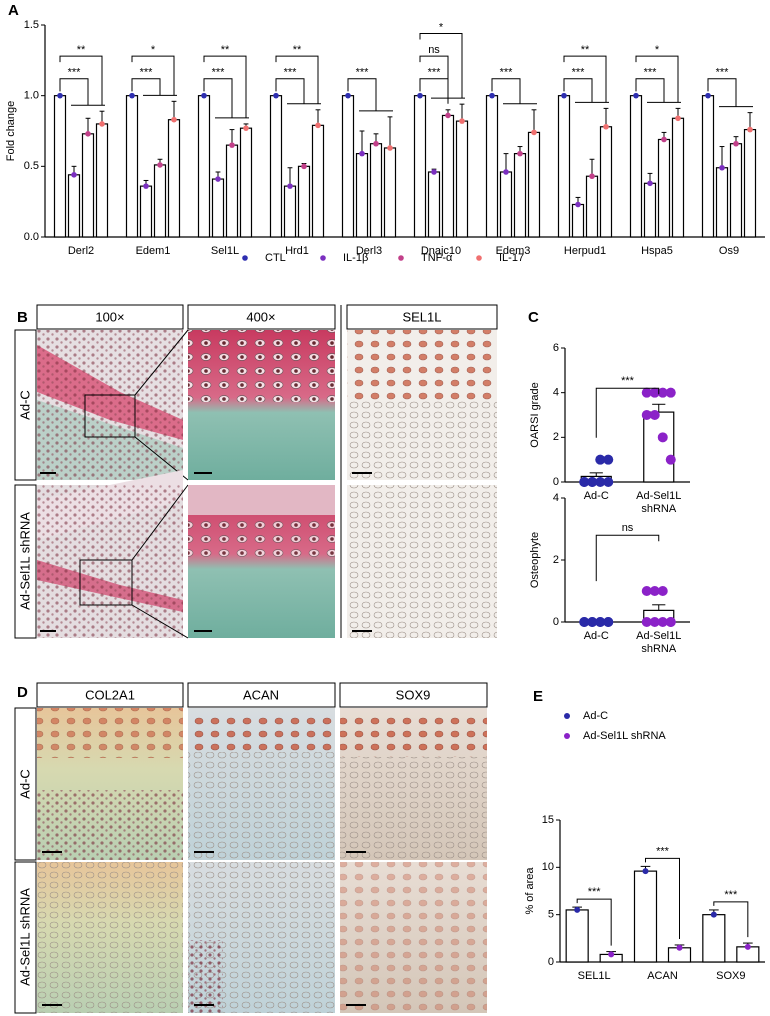 Image resolution: width=770 pixels, height=1016 pixels. What do you see at coordinates (11, 131) in the screenshot?
I see `y-axis-label: Fold change` at bounding box center [11, 131].